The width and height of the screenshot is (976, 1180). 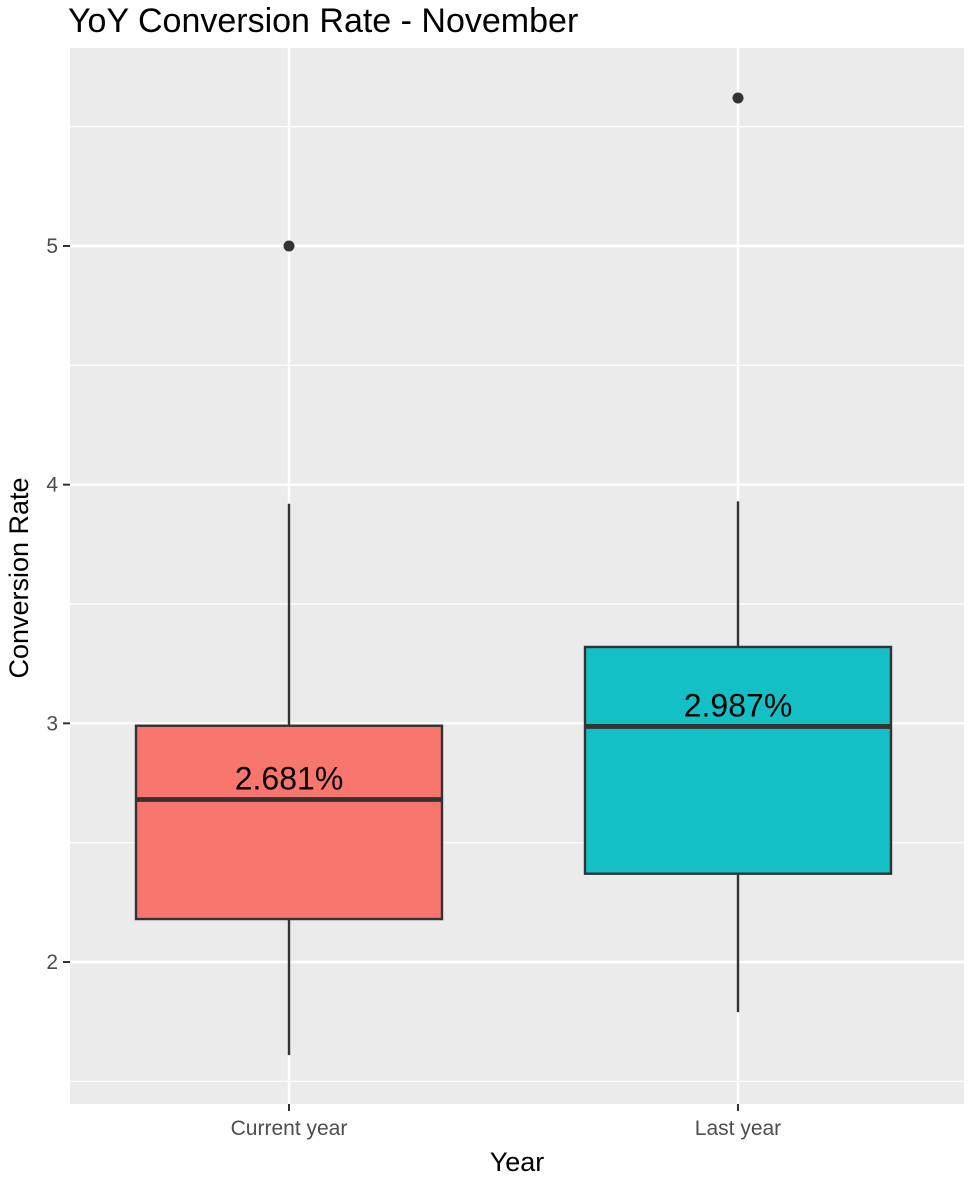 What do you see at coordinates (289, 1128) in the screenshot?
I see `x-tick-label: Current year` at bounding box center [289, 1128].